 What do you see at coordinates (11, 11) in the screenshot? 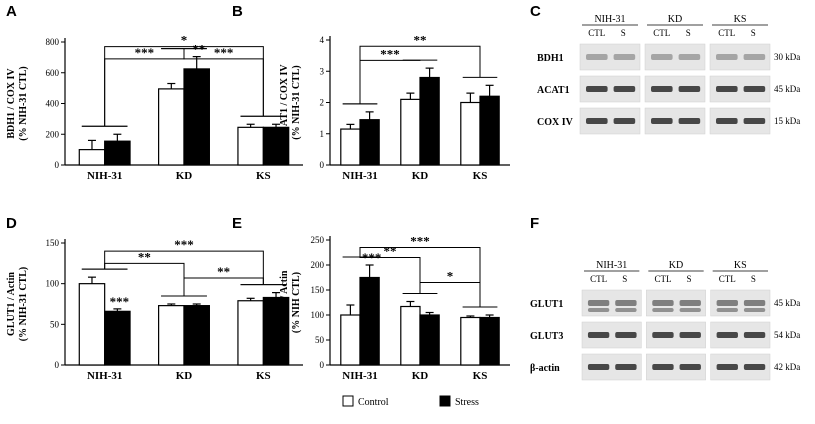
I see `panel-letter: A` at bounding box center [11, 11].